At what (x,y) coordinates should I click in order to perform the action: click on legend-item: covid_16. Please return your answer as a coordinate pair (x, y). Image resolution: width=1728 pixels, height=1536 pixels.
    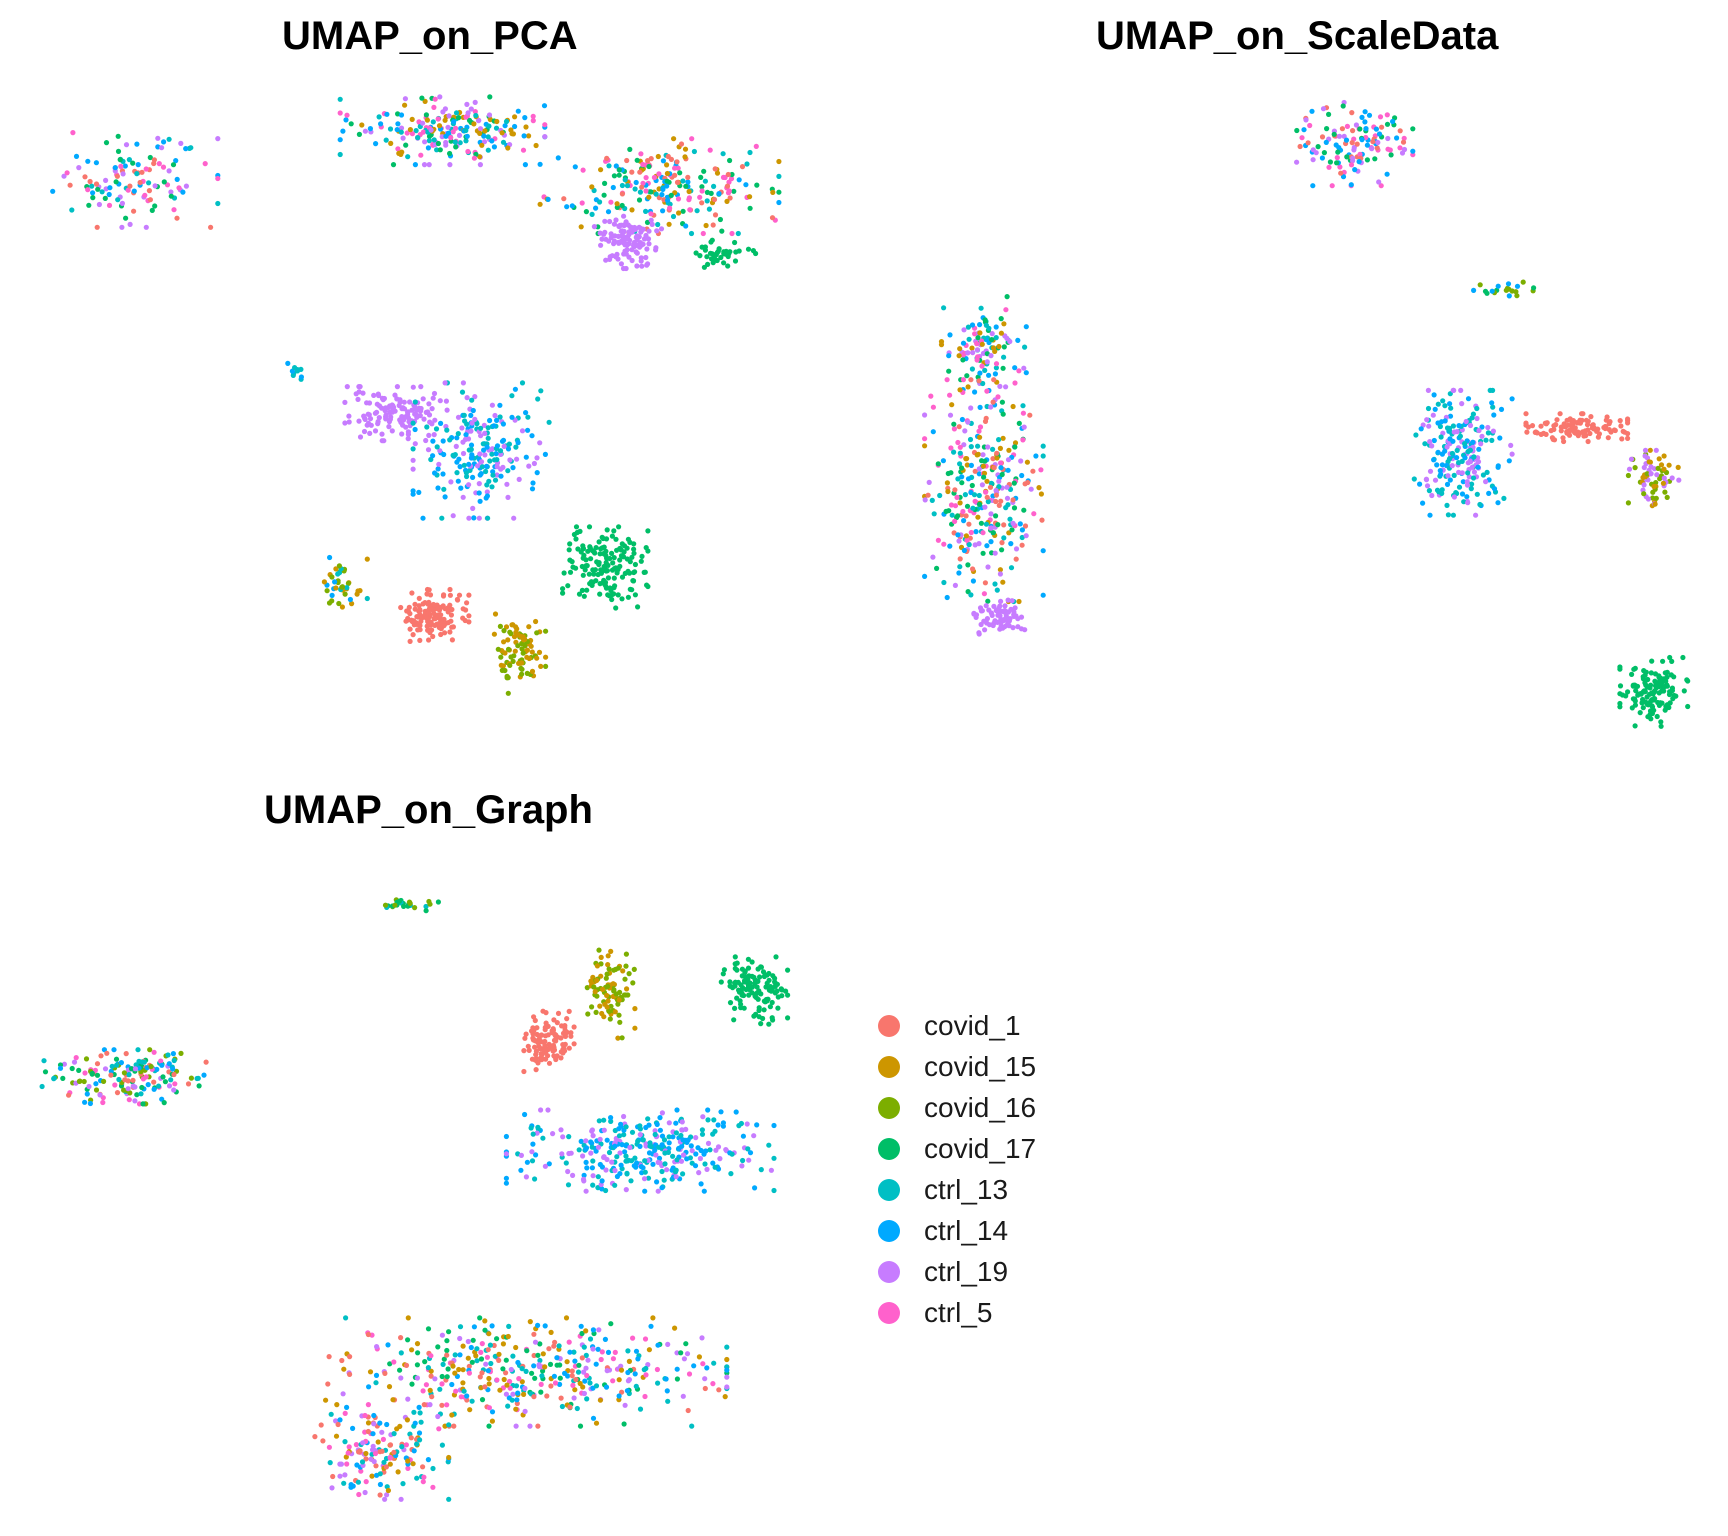
    Looking at the image, I should click on (957, 1107).